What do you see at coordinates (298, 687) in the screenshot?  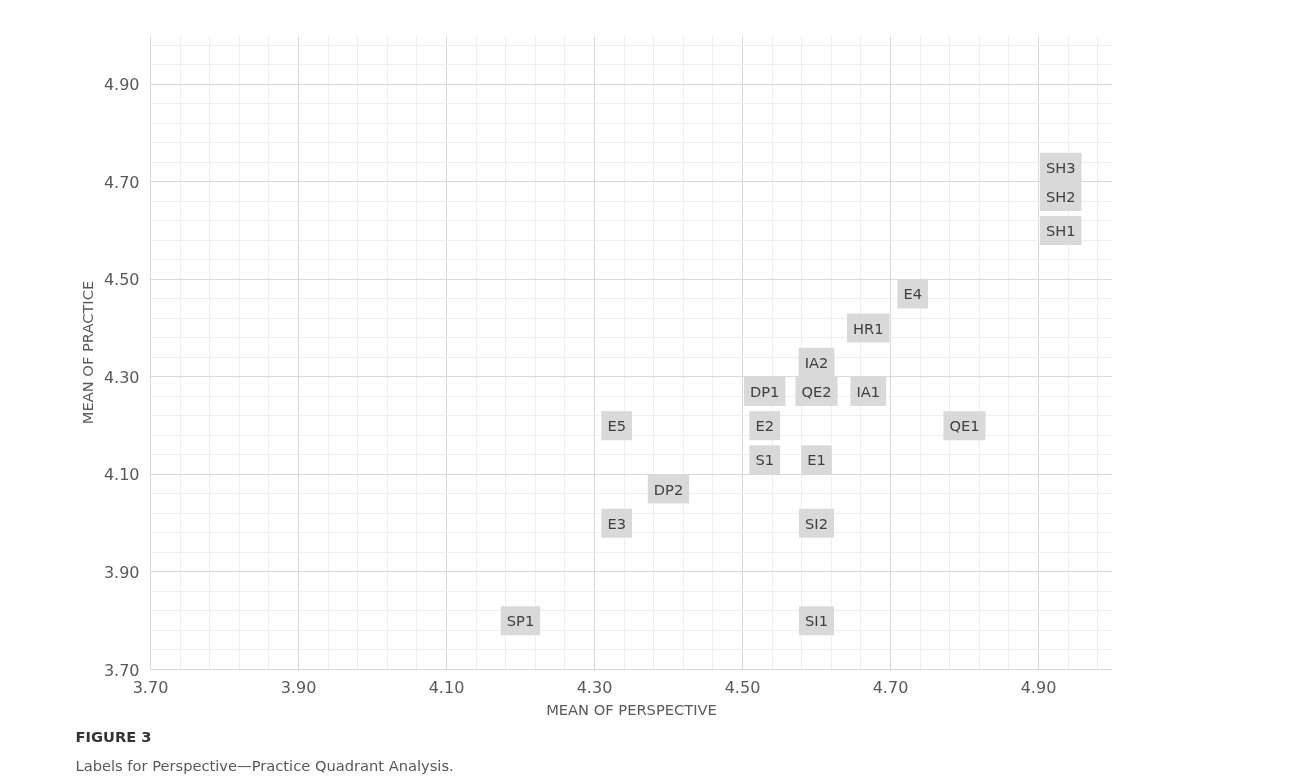 I see `x-tick-label: 3.90` at bounding box center [298, 687].